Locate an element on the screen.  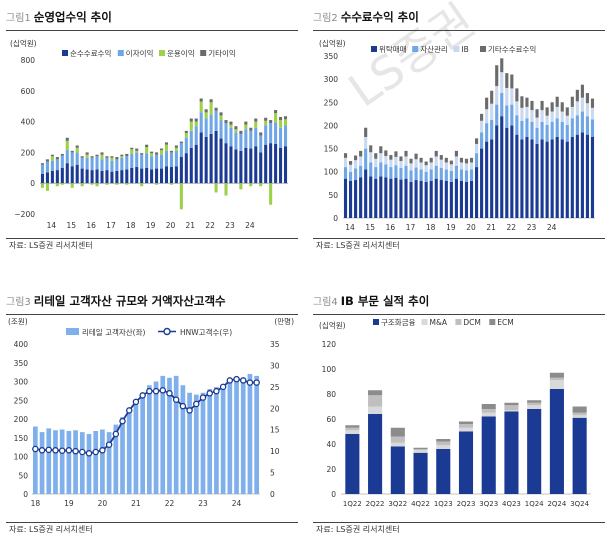
chart-title-3: 그림3 리테일 고객자산 규모와 거액자산고객수 is located at coordinates (116, 301).